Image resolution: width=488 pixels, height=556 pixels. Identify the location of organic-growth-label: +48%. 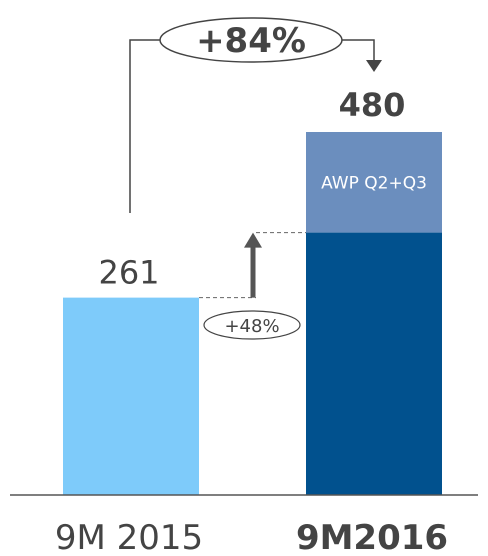
(251, 326).